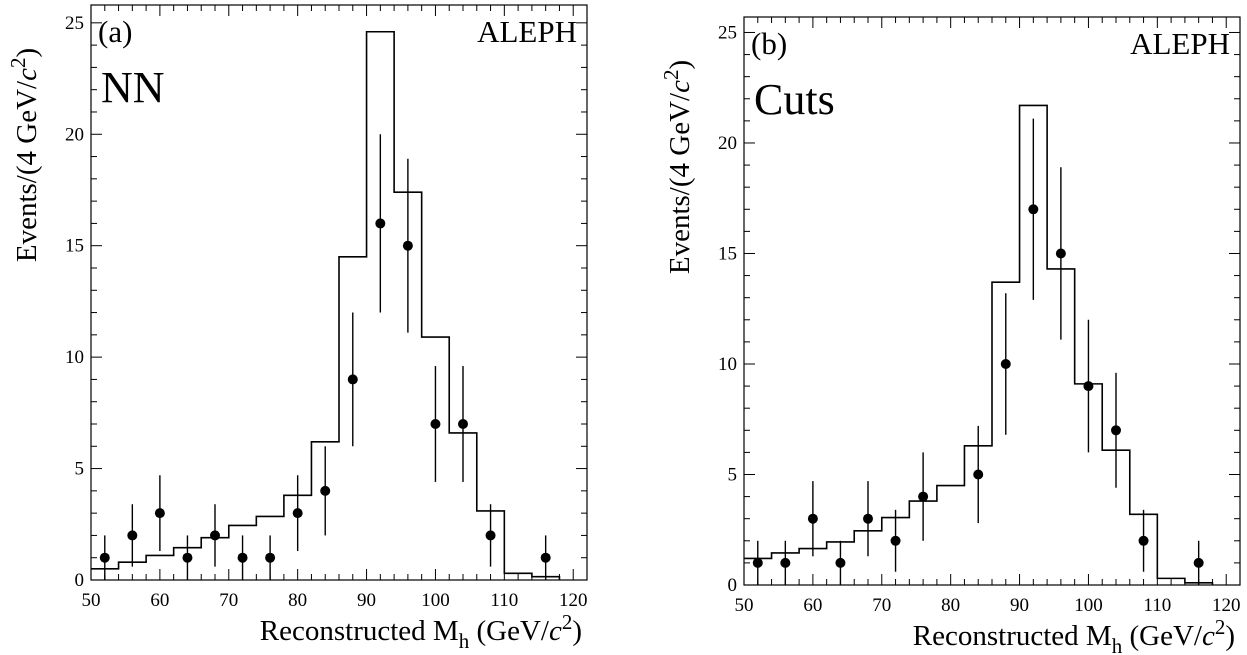 The image size is (1247, 655). Describe the element at coordinates (133, 87) in the screenshot. I see `method-label: NN` at that location.